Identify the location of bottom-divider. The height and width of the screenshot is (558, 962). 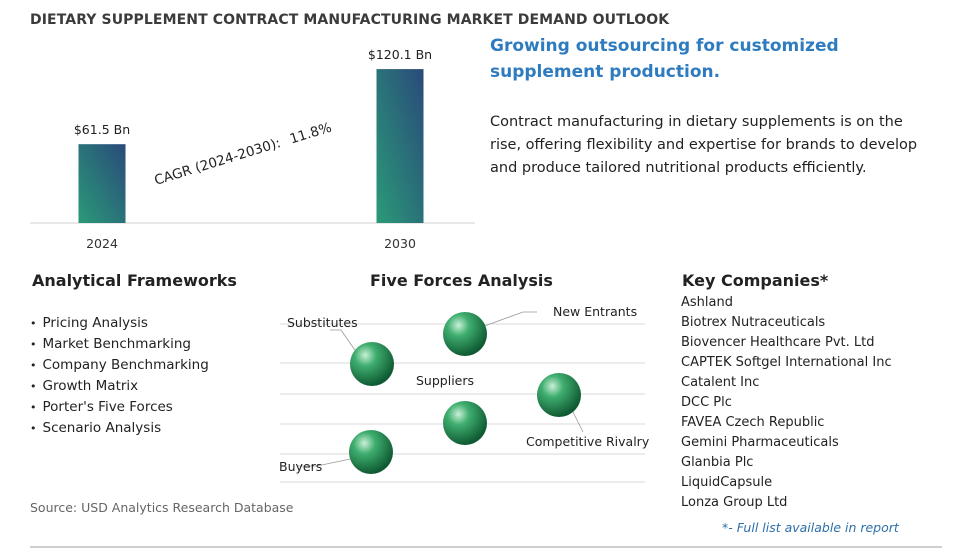
(486, 547).